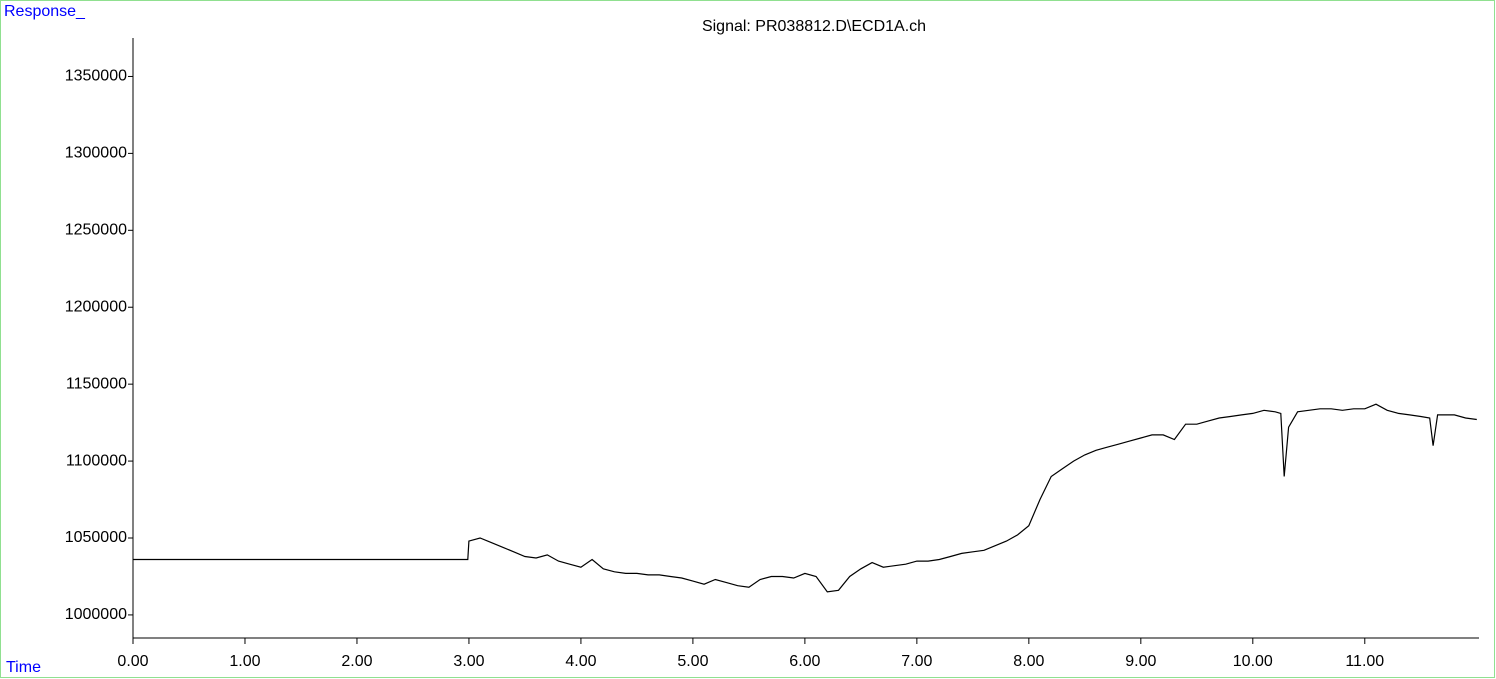  What do you see at coordinates (96, 383) in the screenshot?
I see `y-tick-label: 1150000` at bounding box center [96, 383].